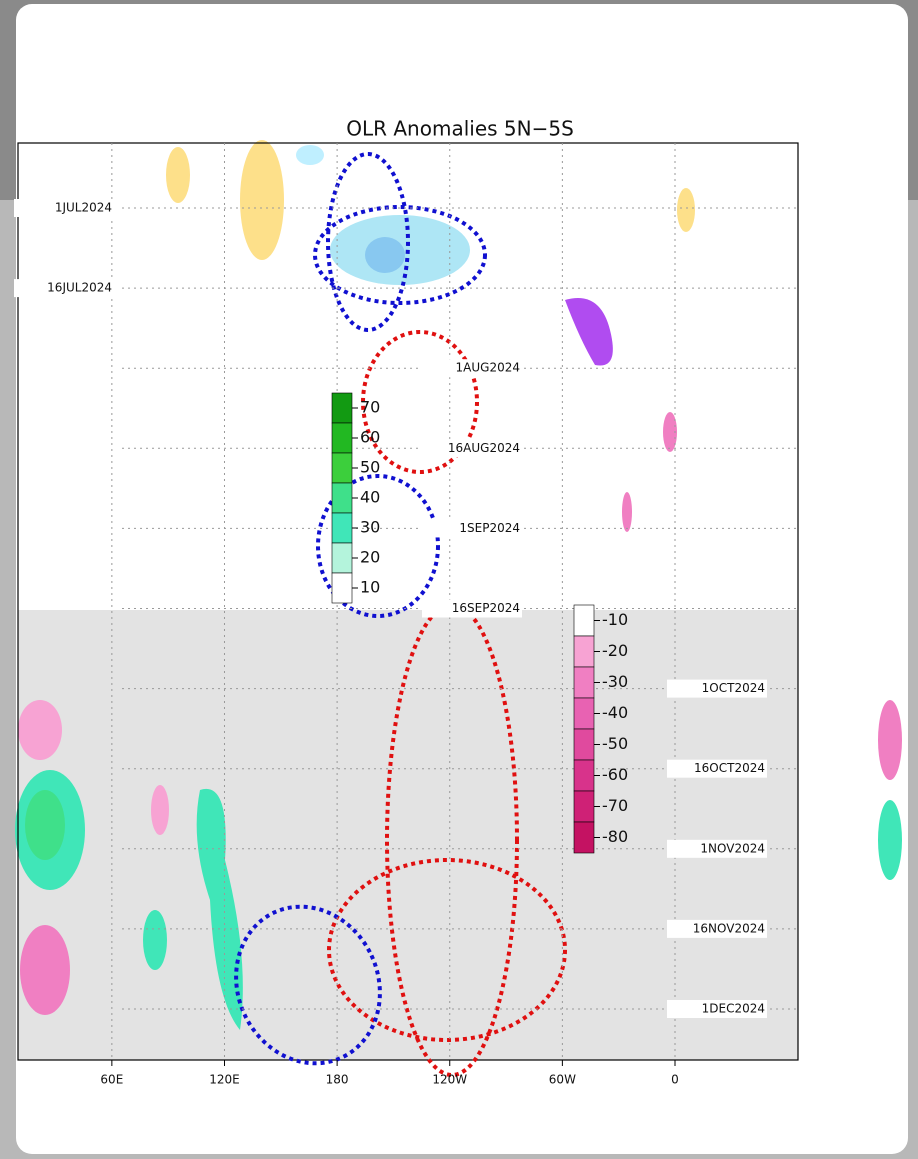  I want to click on colorbar-label: -50, so click(615, 743).